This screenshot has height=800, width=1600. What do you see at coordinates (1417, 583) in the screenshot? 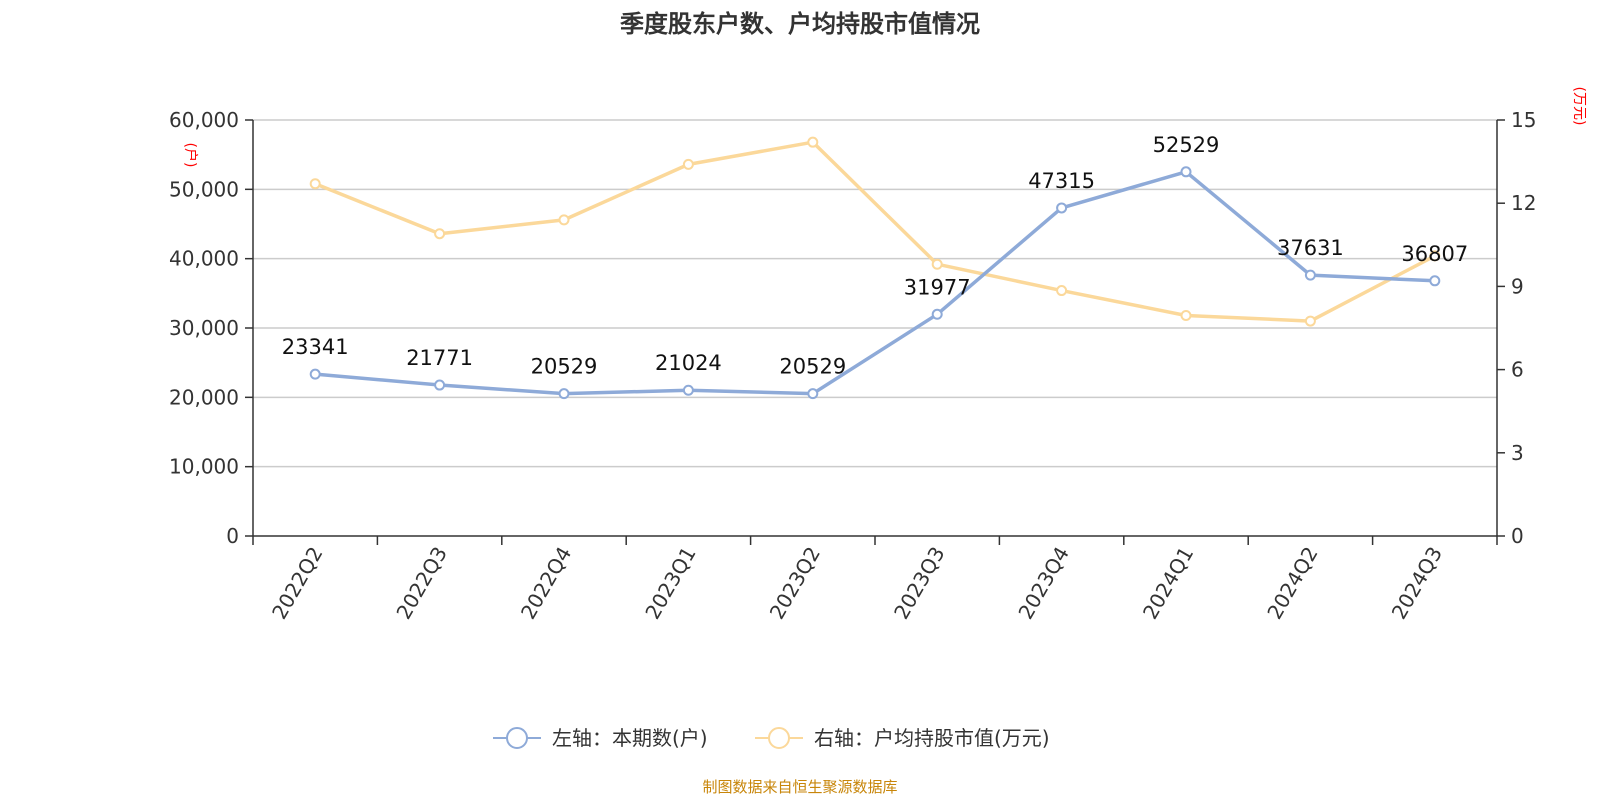
I see `x-tick-label-9: 2024Q3` at bounding box center [1417, 583].